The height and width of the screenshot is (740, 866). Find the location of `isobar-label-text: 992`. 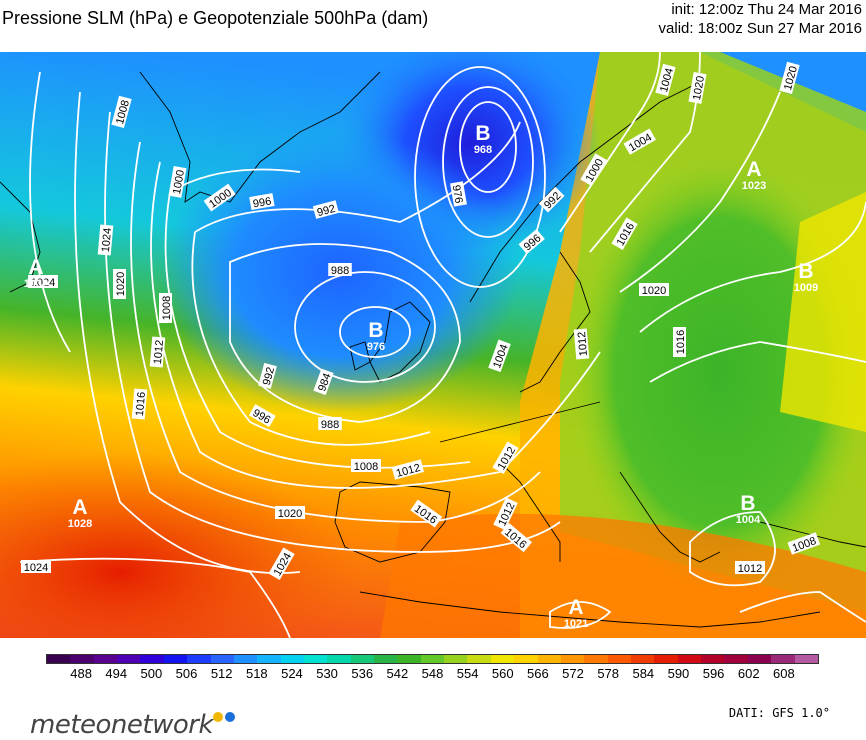

isobar-label-text: 992 is located at coordinates (269, 376).